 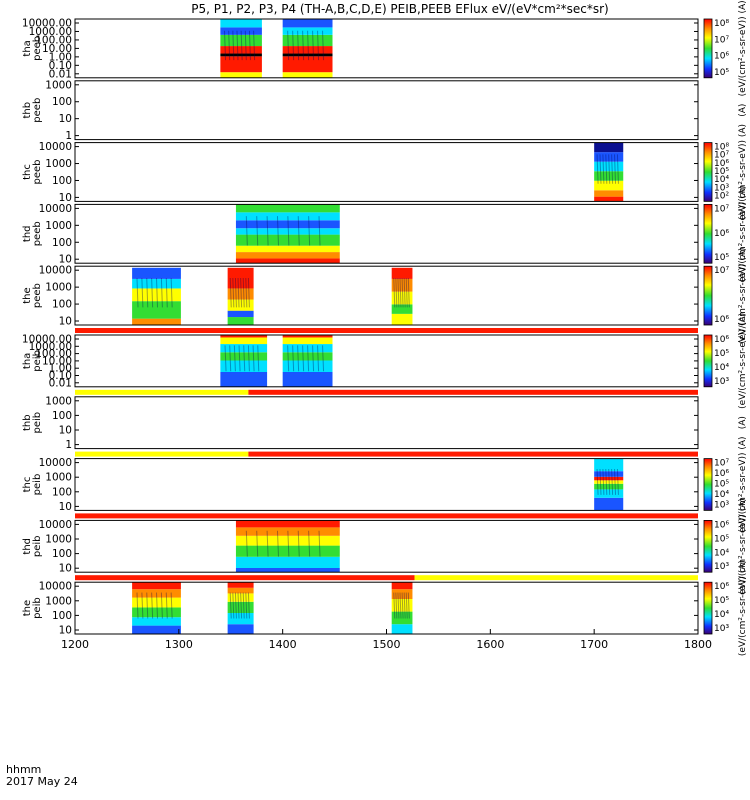 What do you see at coordinates (721, 196) in the screenshot?
I see `colorbar-tick-label: 10²` at bounding box center [721, 196].